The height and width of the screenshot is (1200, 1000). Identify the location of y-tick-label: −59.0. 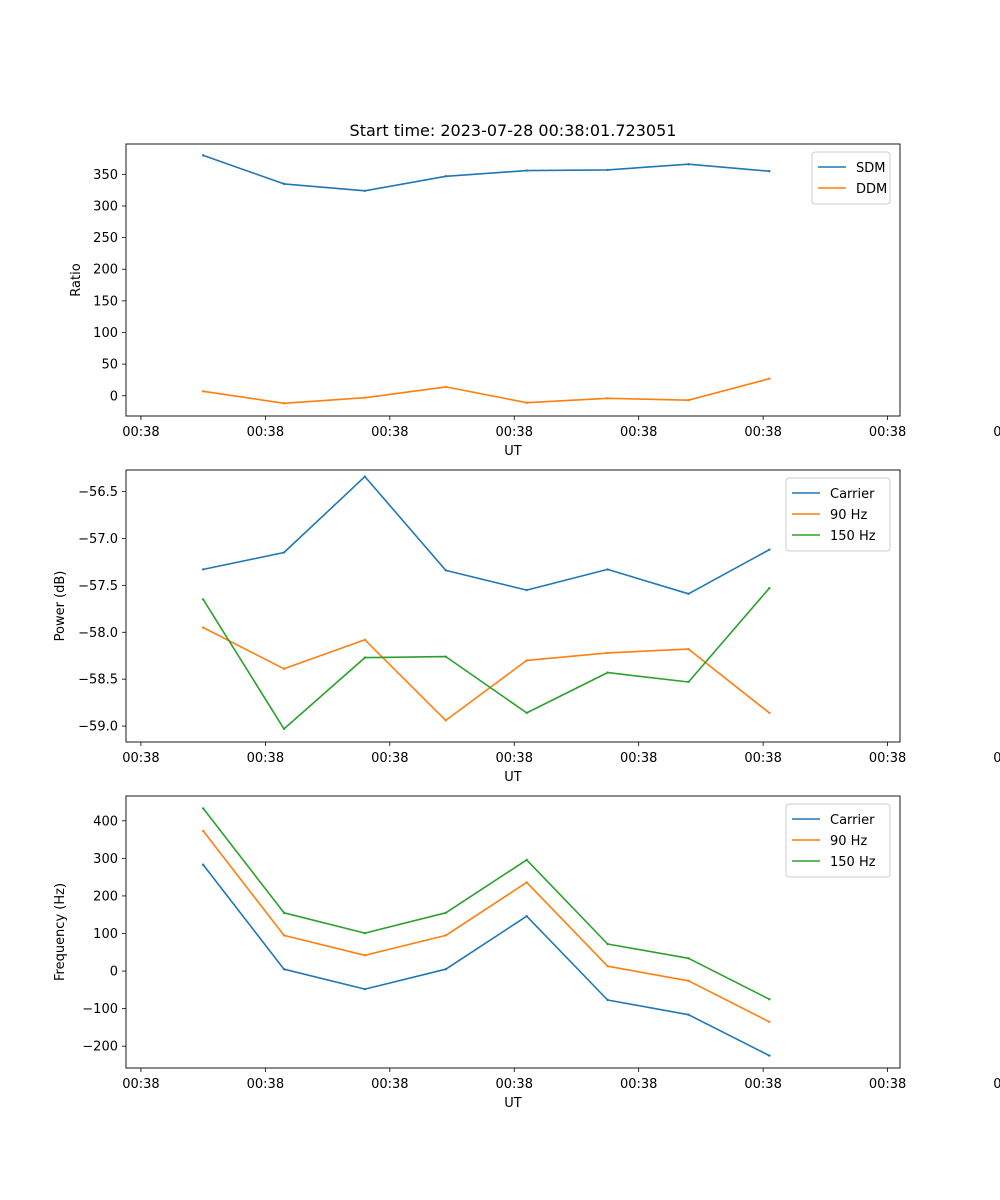
(98, 727).